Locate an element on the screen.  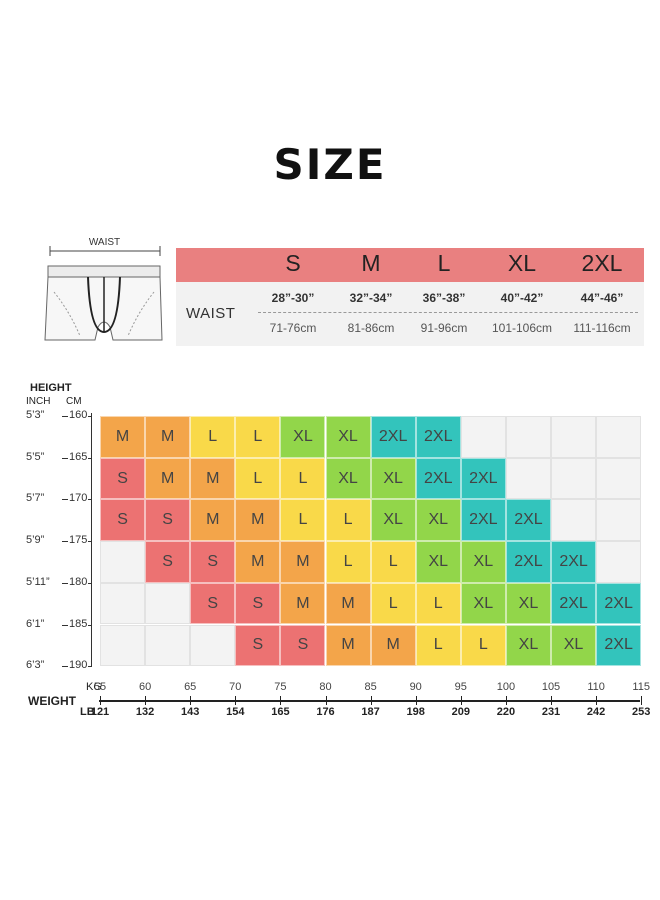
weight-lb-tick: 154 is located at coordinates (235, 712).